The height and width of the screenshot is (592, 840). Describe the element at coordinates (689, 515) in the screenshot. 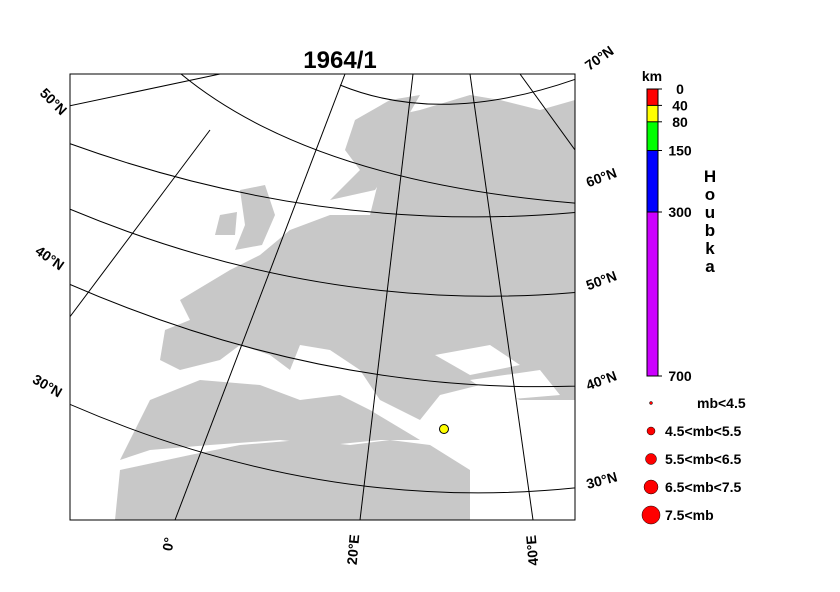

I see `magnitude-label: 7.5<mb` at that location.